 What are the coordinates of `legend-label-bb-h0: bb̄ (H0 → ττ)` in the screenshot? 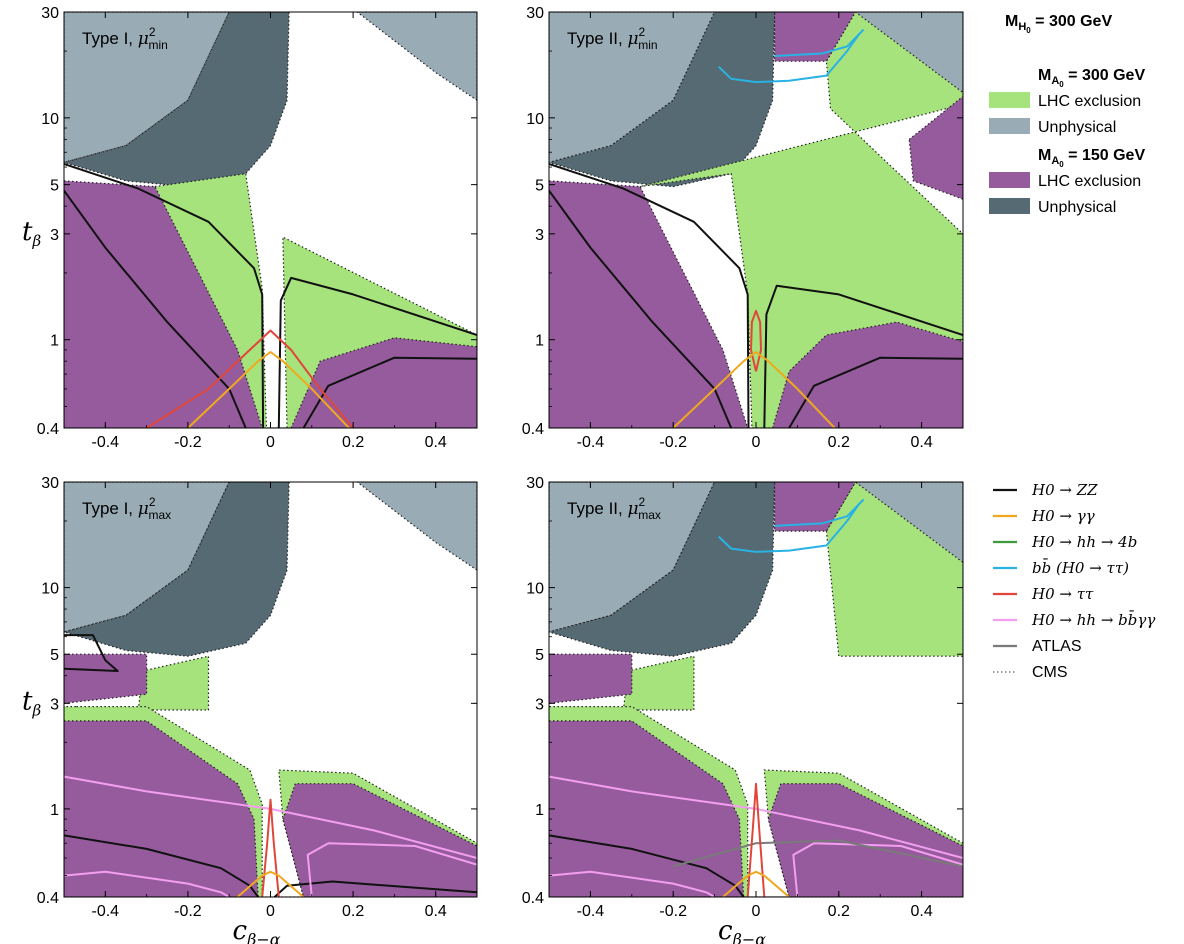 It's located at (1080, 568).